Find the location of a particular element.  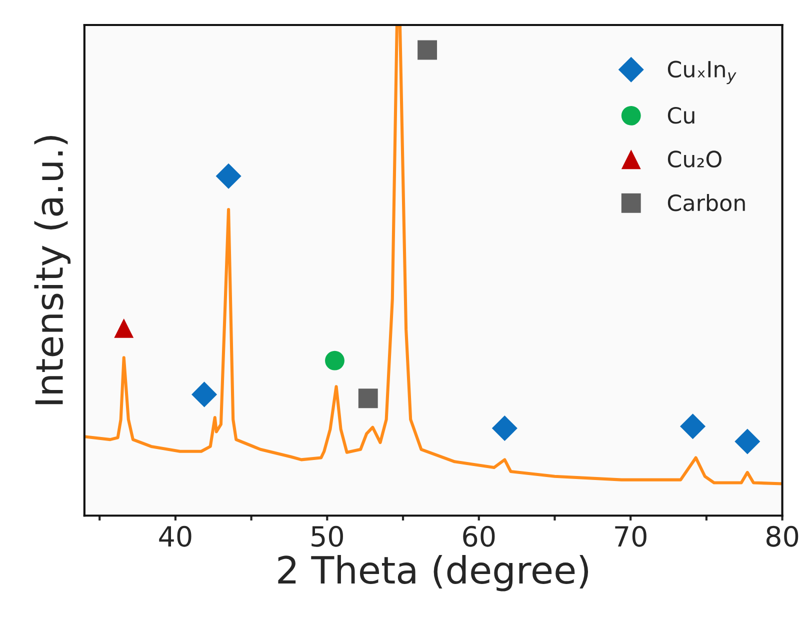

x-tick-label: 40 is located at coordinates (175, 536).